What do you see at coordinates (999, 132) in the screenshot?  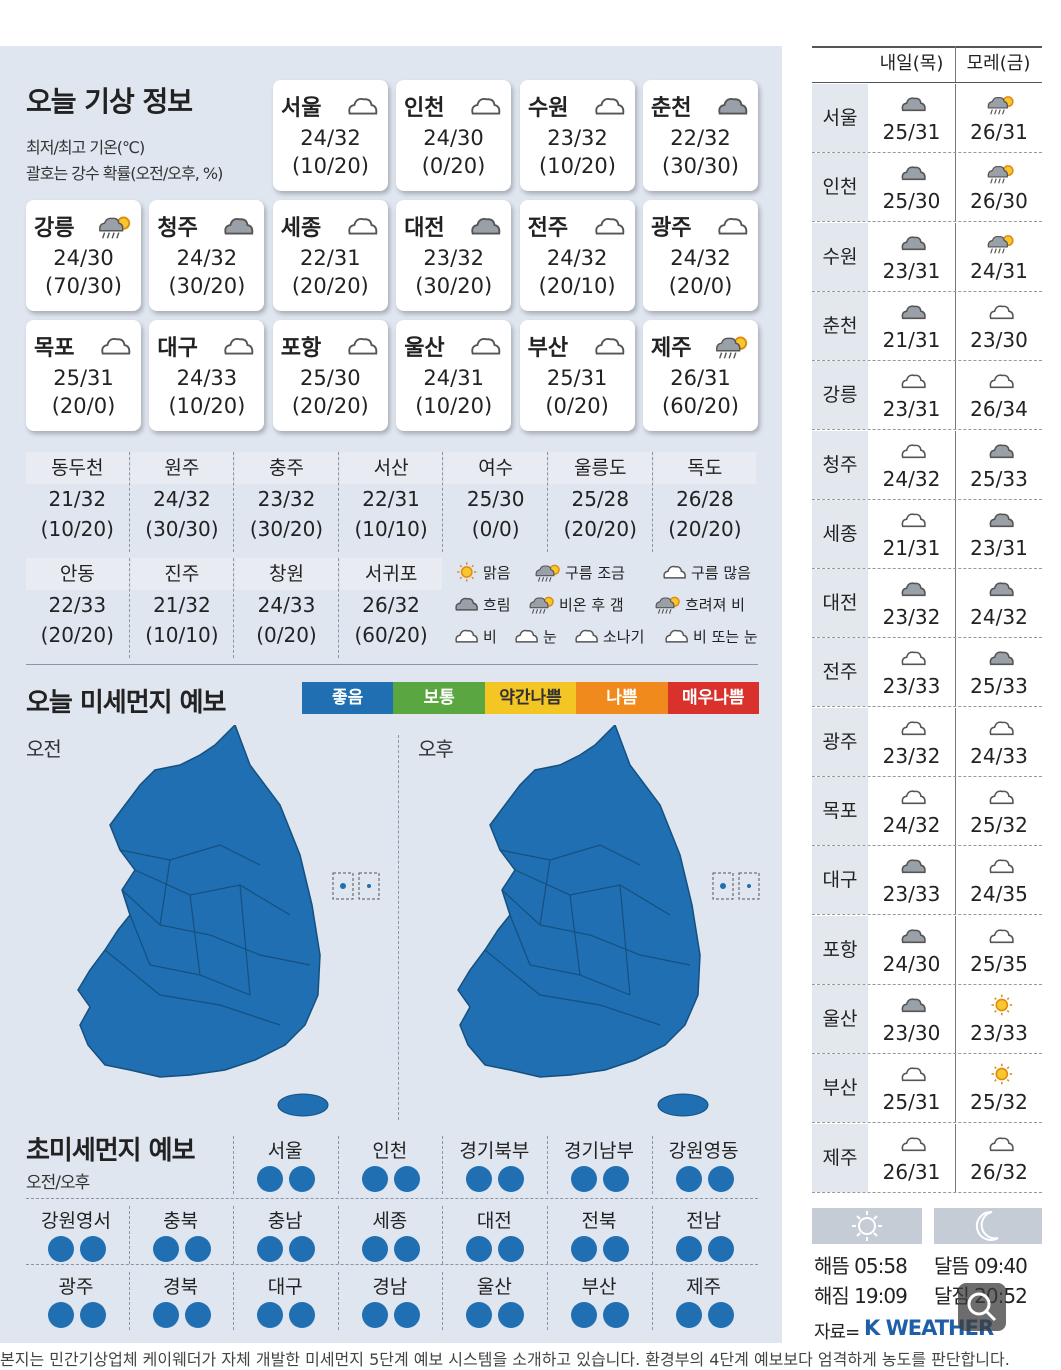 I see `dayafter-temp: 26/31` at bounding box center [999, 132].